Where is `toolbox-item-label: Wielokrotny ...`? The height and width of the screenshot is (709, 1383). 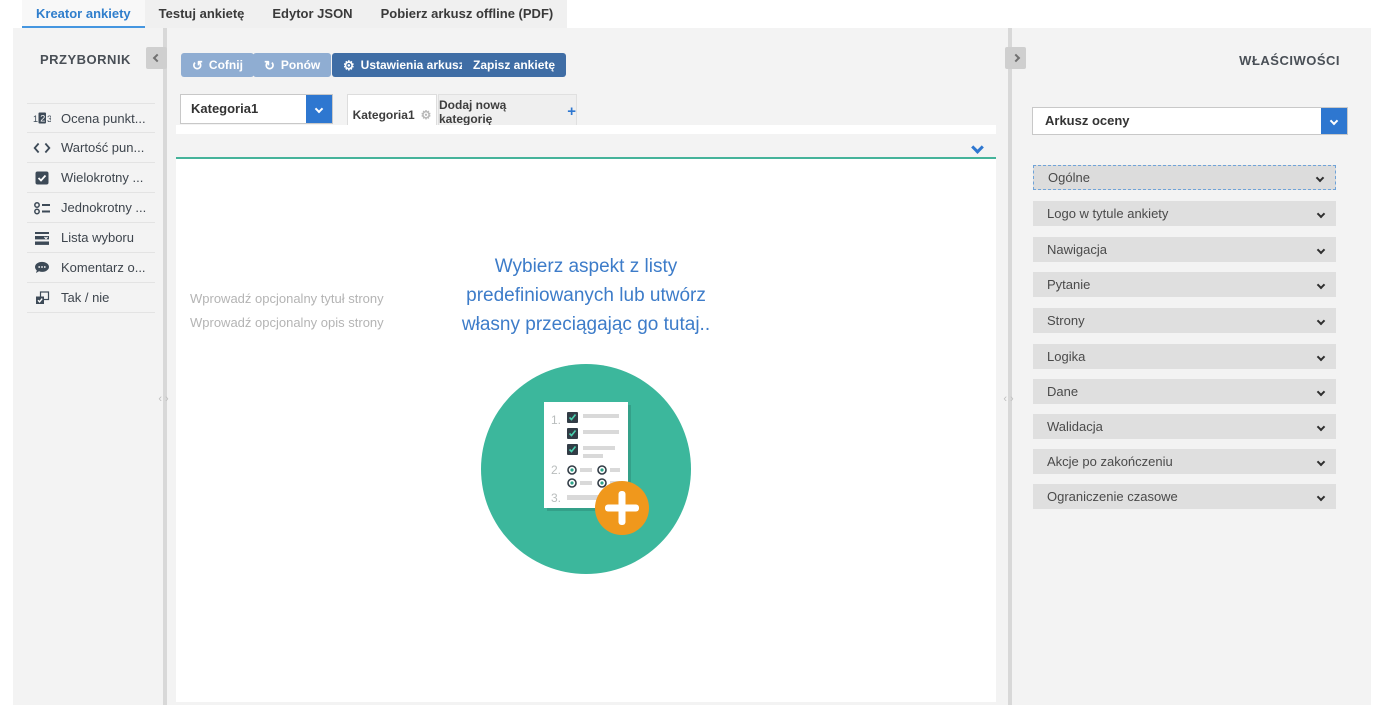 toolbox-item-label: Wielokrotny ... is located at coordinates (102, 177).